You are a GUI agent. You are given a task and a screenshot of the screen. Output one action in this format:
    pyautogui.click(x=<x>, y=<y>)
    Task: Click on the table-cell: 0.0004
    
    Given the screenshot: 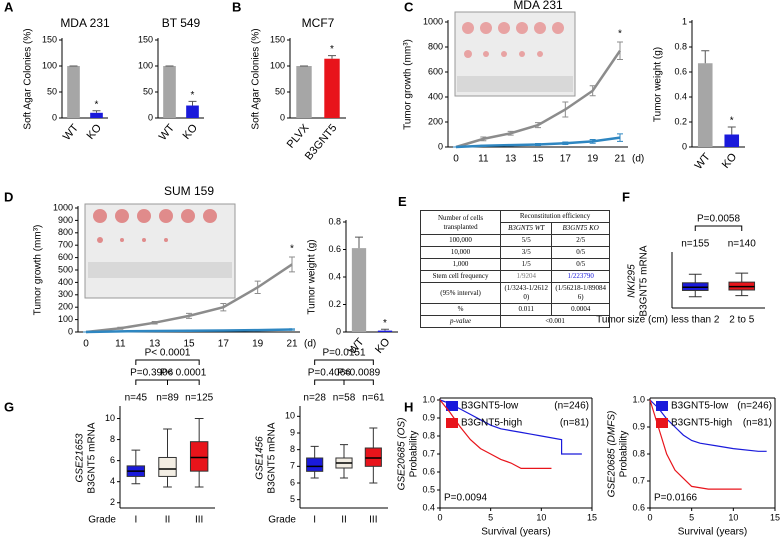 What is the action you would take?
    pyautogui.click(x=580, y=309)
    